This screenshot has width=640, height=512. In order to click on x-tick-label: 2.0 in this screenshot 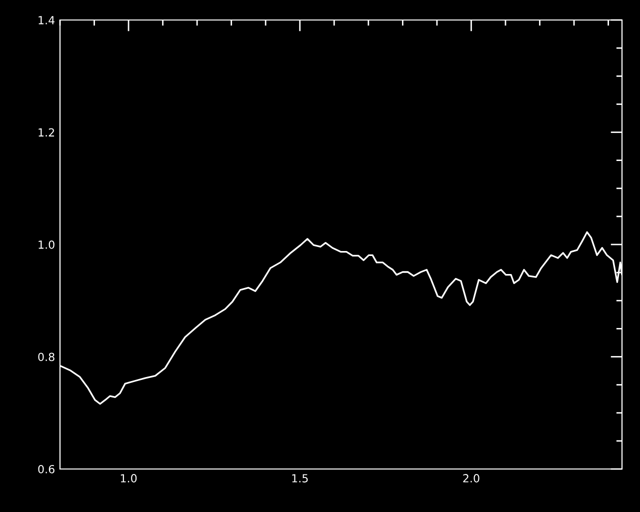, I will do `click(471, 478)`.